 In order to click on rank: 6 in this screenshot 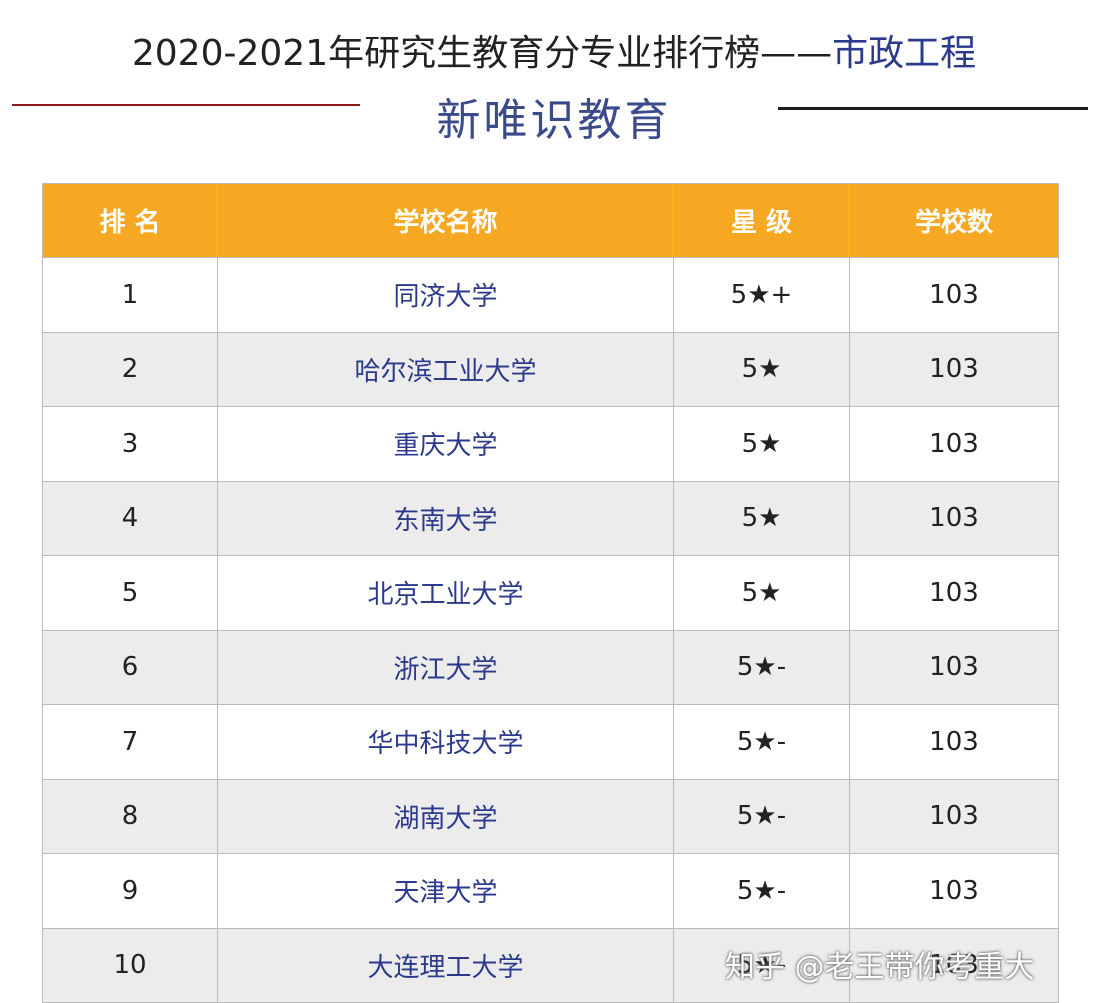, I will do `click(130, 667)`.